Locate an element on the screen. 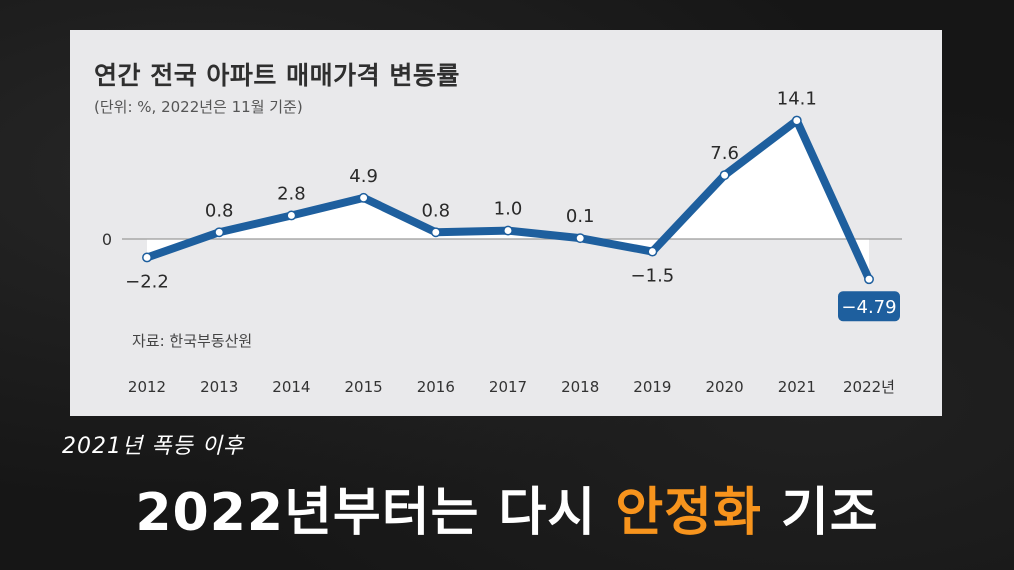 The width and height of the screenshot is (1014, 570). x-tick-label: 2012 is located at coordinates (147, 387).